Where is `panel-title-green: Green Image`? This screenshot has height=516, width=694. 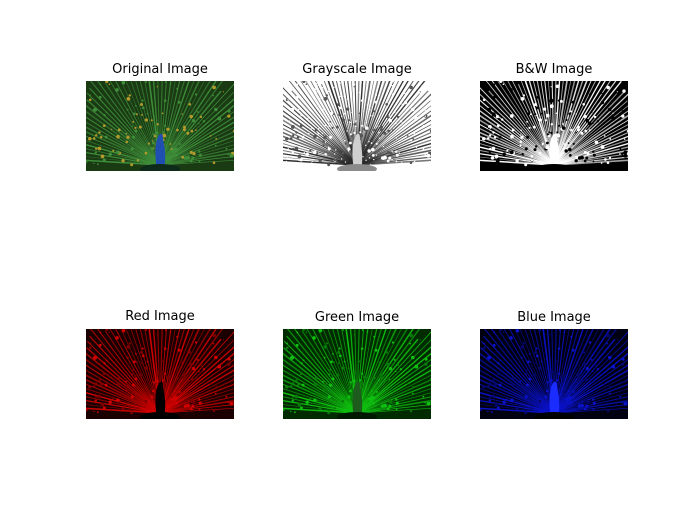
panel-title-green: Green Image is located at coordinates (357, 317).